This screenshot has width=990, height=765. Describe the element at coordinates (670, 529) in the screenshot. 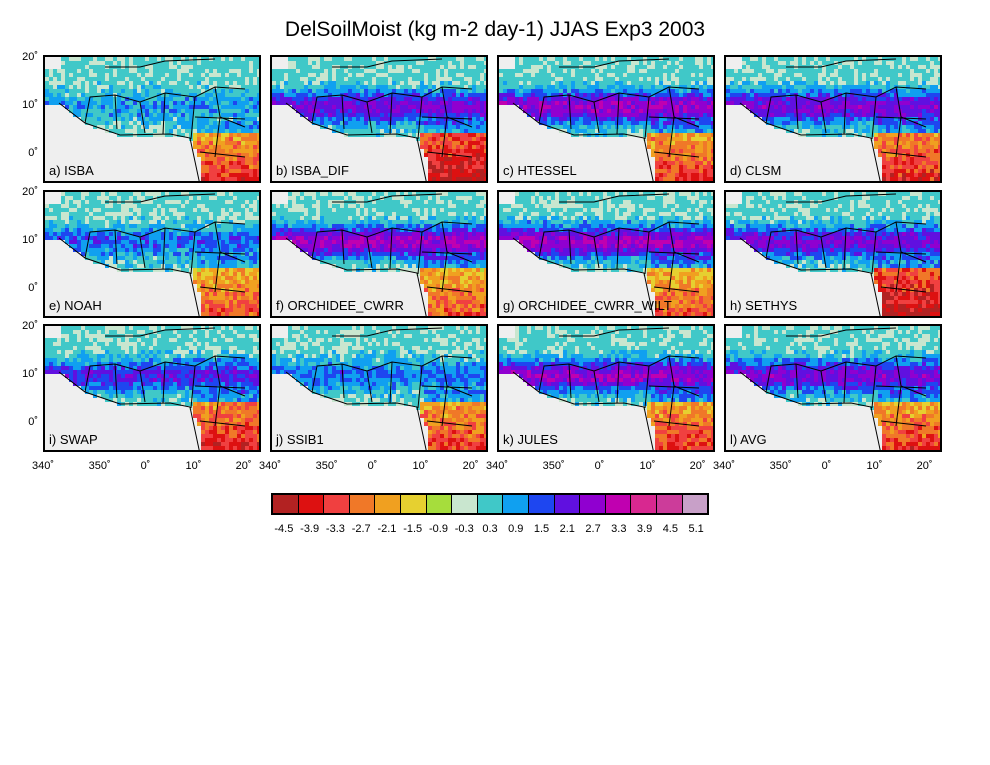

I see `colorbar-tick-label: 4.5` at that location.